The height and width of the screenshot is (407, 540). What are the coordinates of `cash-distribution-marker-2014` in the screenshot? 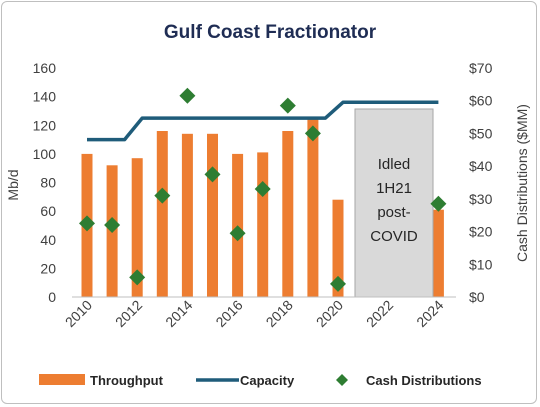 It's located at (187, 95).